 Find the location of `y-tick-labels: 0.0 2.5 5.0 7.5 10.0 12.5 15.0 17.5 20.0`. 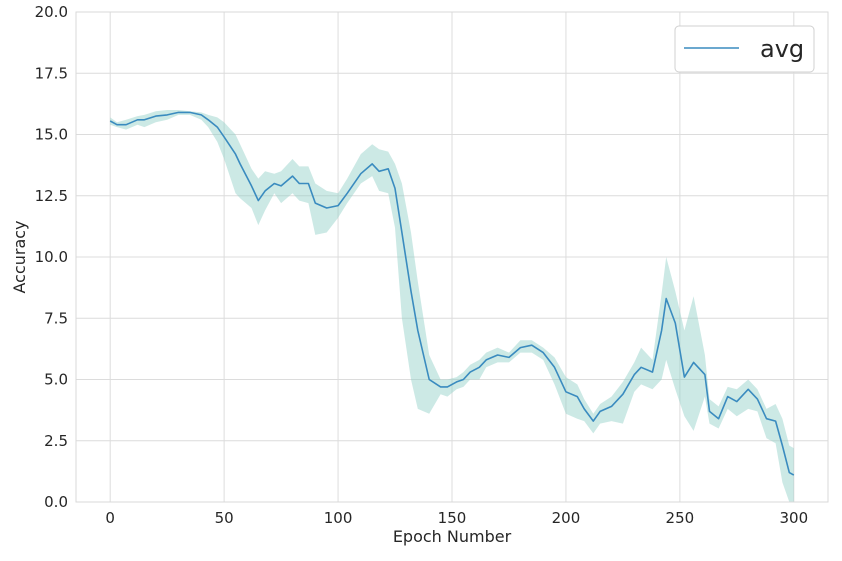

y-tick-labels: 0.0 2.5 5.0 7.5 10.0 12.5 15.0 17.5 20.0 is located at coordinates (51, 257).